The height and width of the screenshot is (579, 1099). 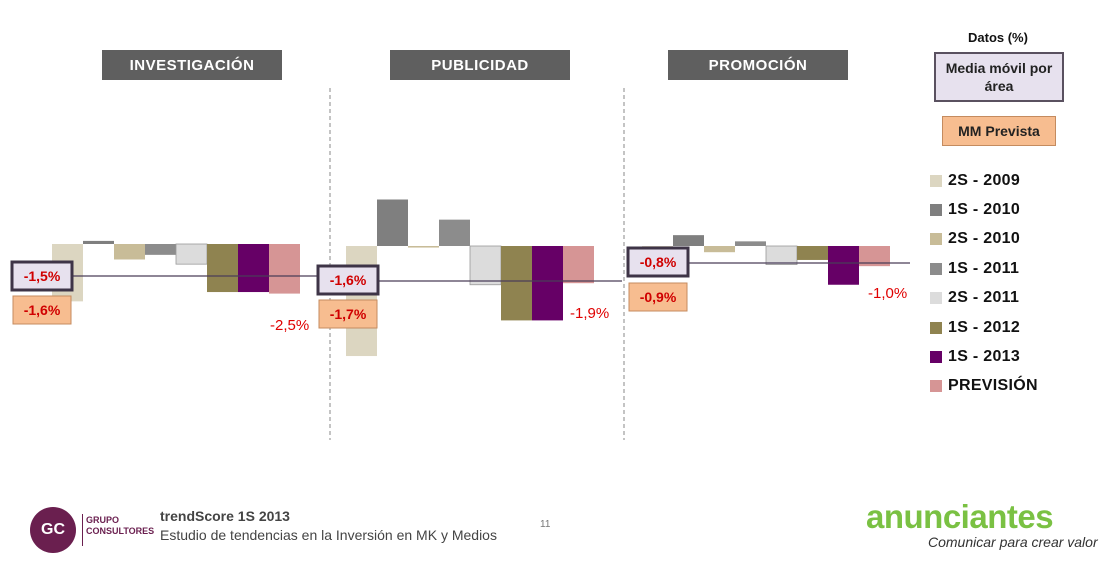 I want to click on gc-brand-text: GRUPO CONSULTORES, so click(x=120, y=526).